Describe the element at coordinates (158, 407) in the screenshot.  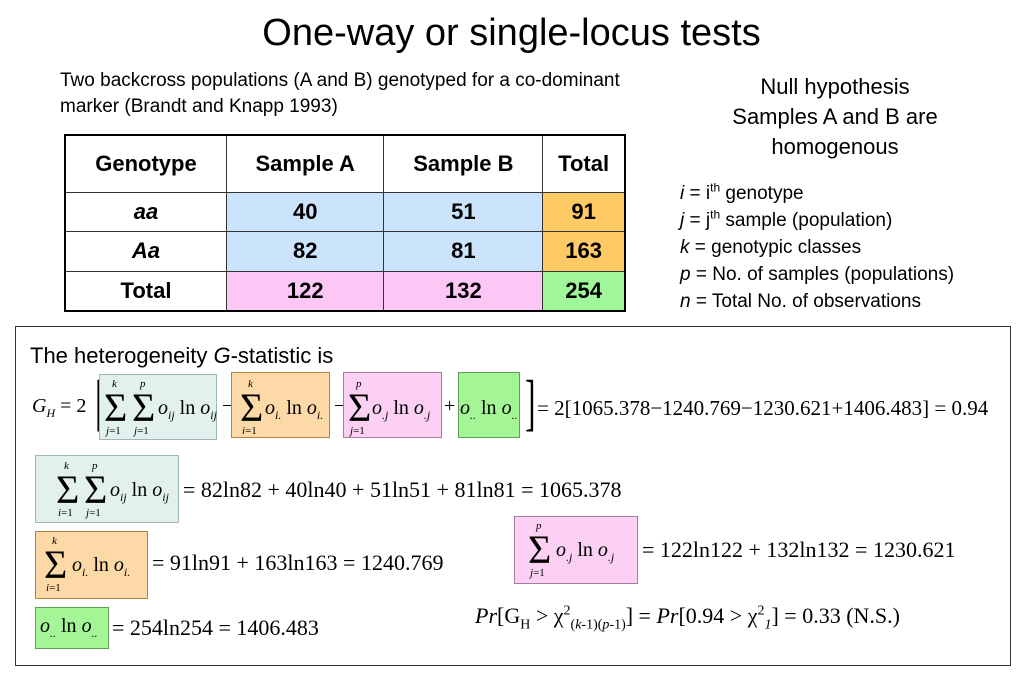
I see `term-oij-highlight` at that location.